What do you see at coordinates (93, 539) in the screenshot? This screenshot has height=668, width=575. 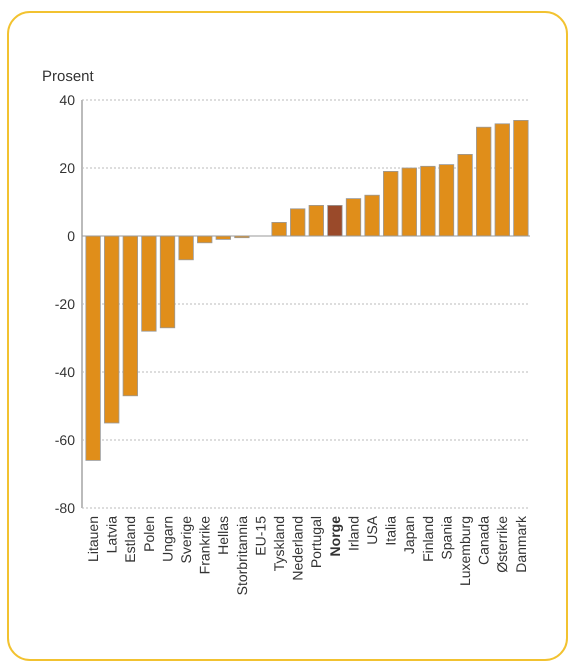 I see `x-tick-label: Litauen` at bounding box center [93, 539].